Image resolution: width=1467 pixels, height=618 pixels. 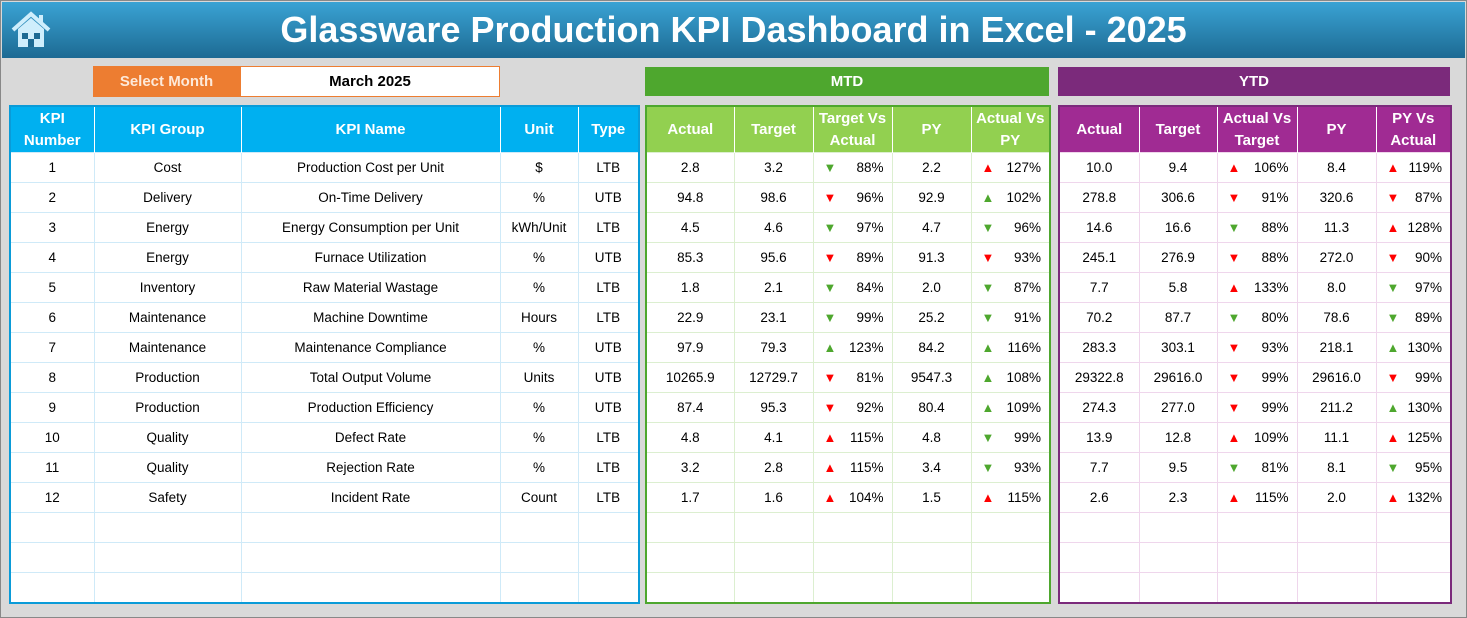 I want to click on indicator: ▼ 92%, so click(x=853, y=407).